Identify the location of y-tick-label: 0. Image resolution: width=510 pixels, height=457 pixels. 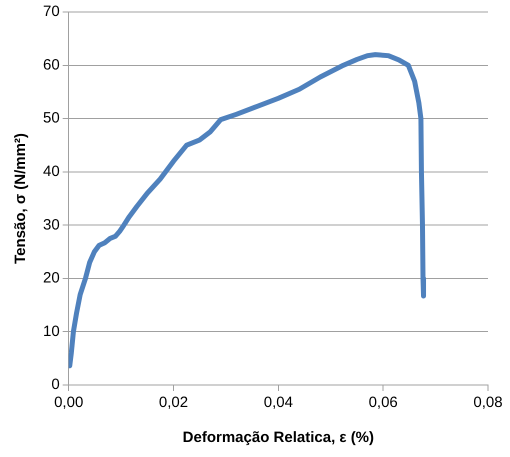
(55, 385).